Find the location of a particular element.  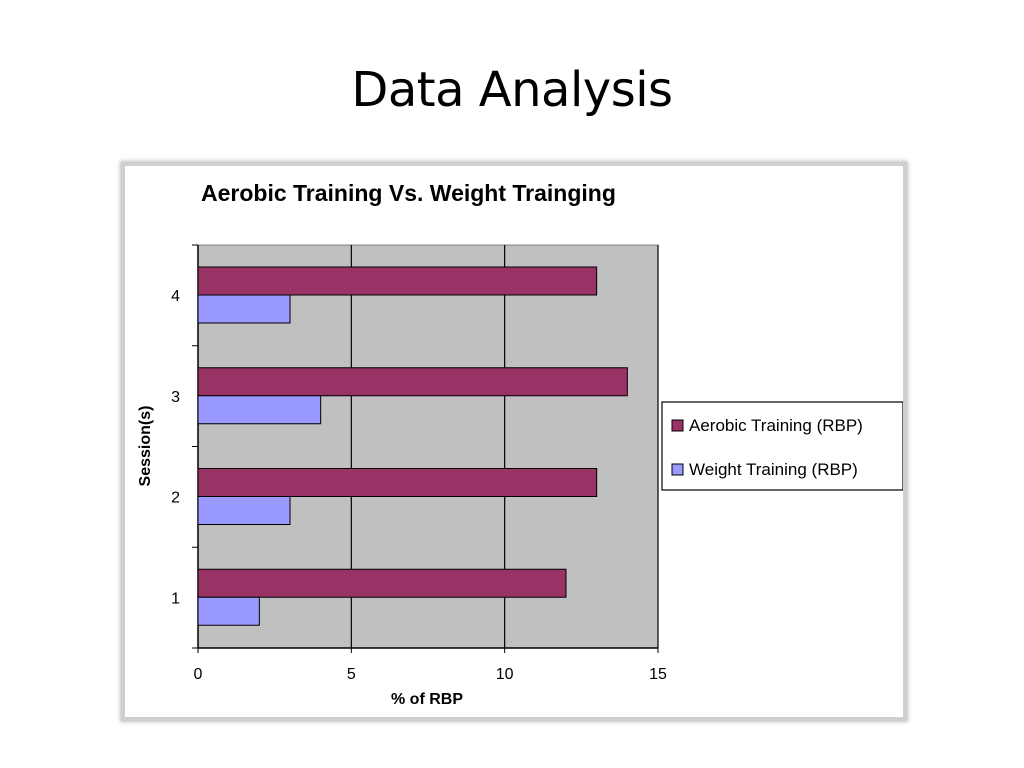

y-tick-label: 2 is located at coordinates (175, 498).